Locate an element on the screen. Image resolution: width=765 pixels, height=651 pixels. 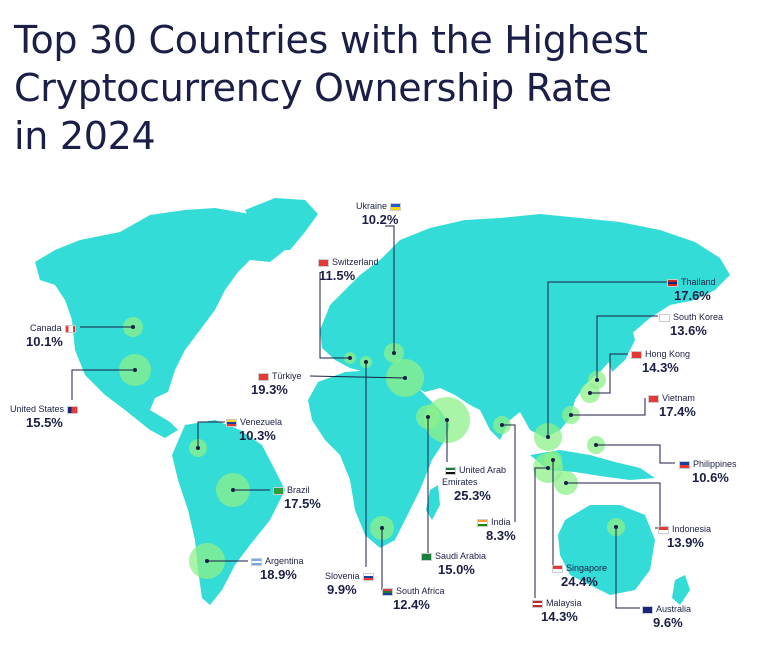
label-indonesia: Indonesia 13.9% is located at coordinates (683, 537).